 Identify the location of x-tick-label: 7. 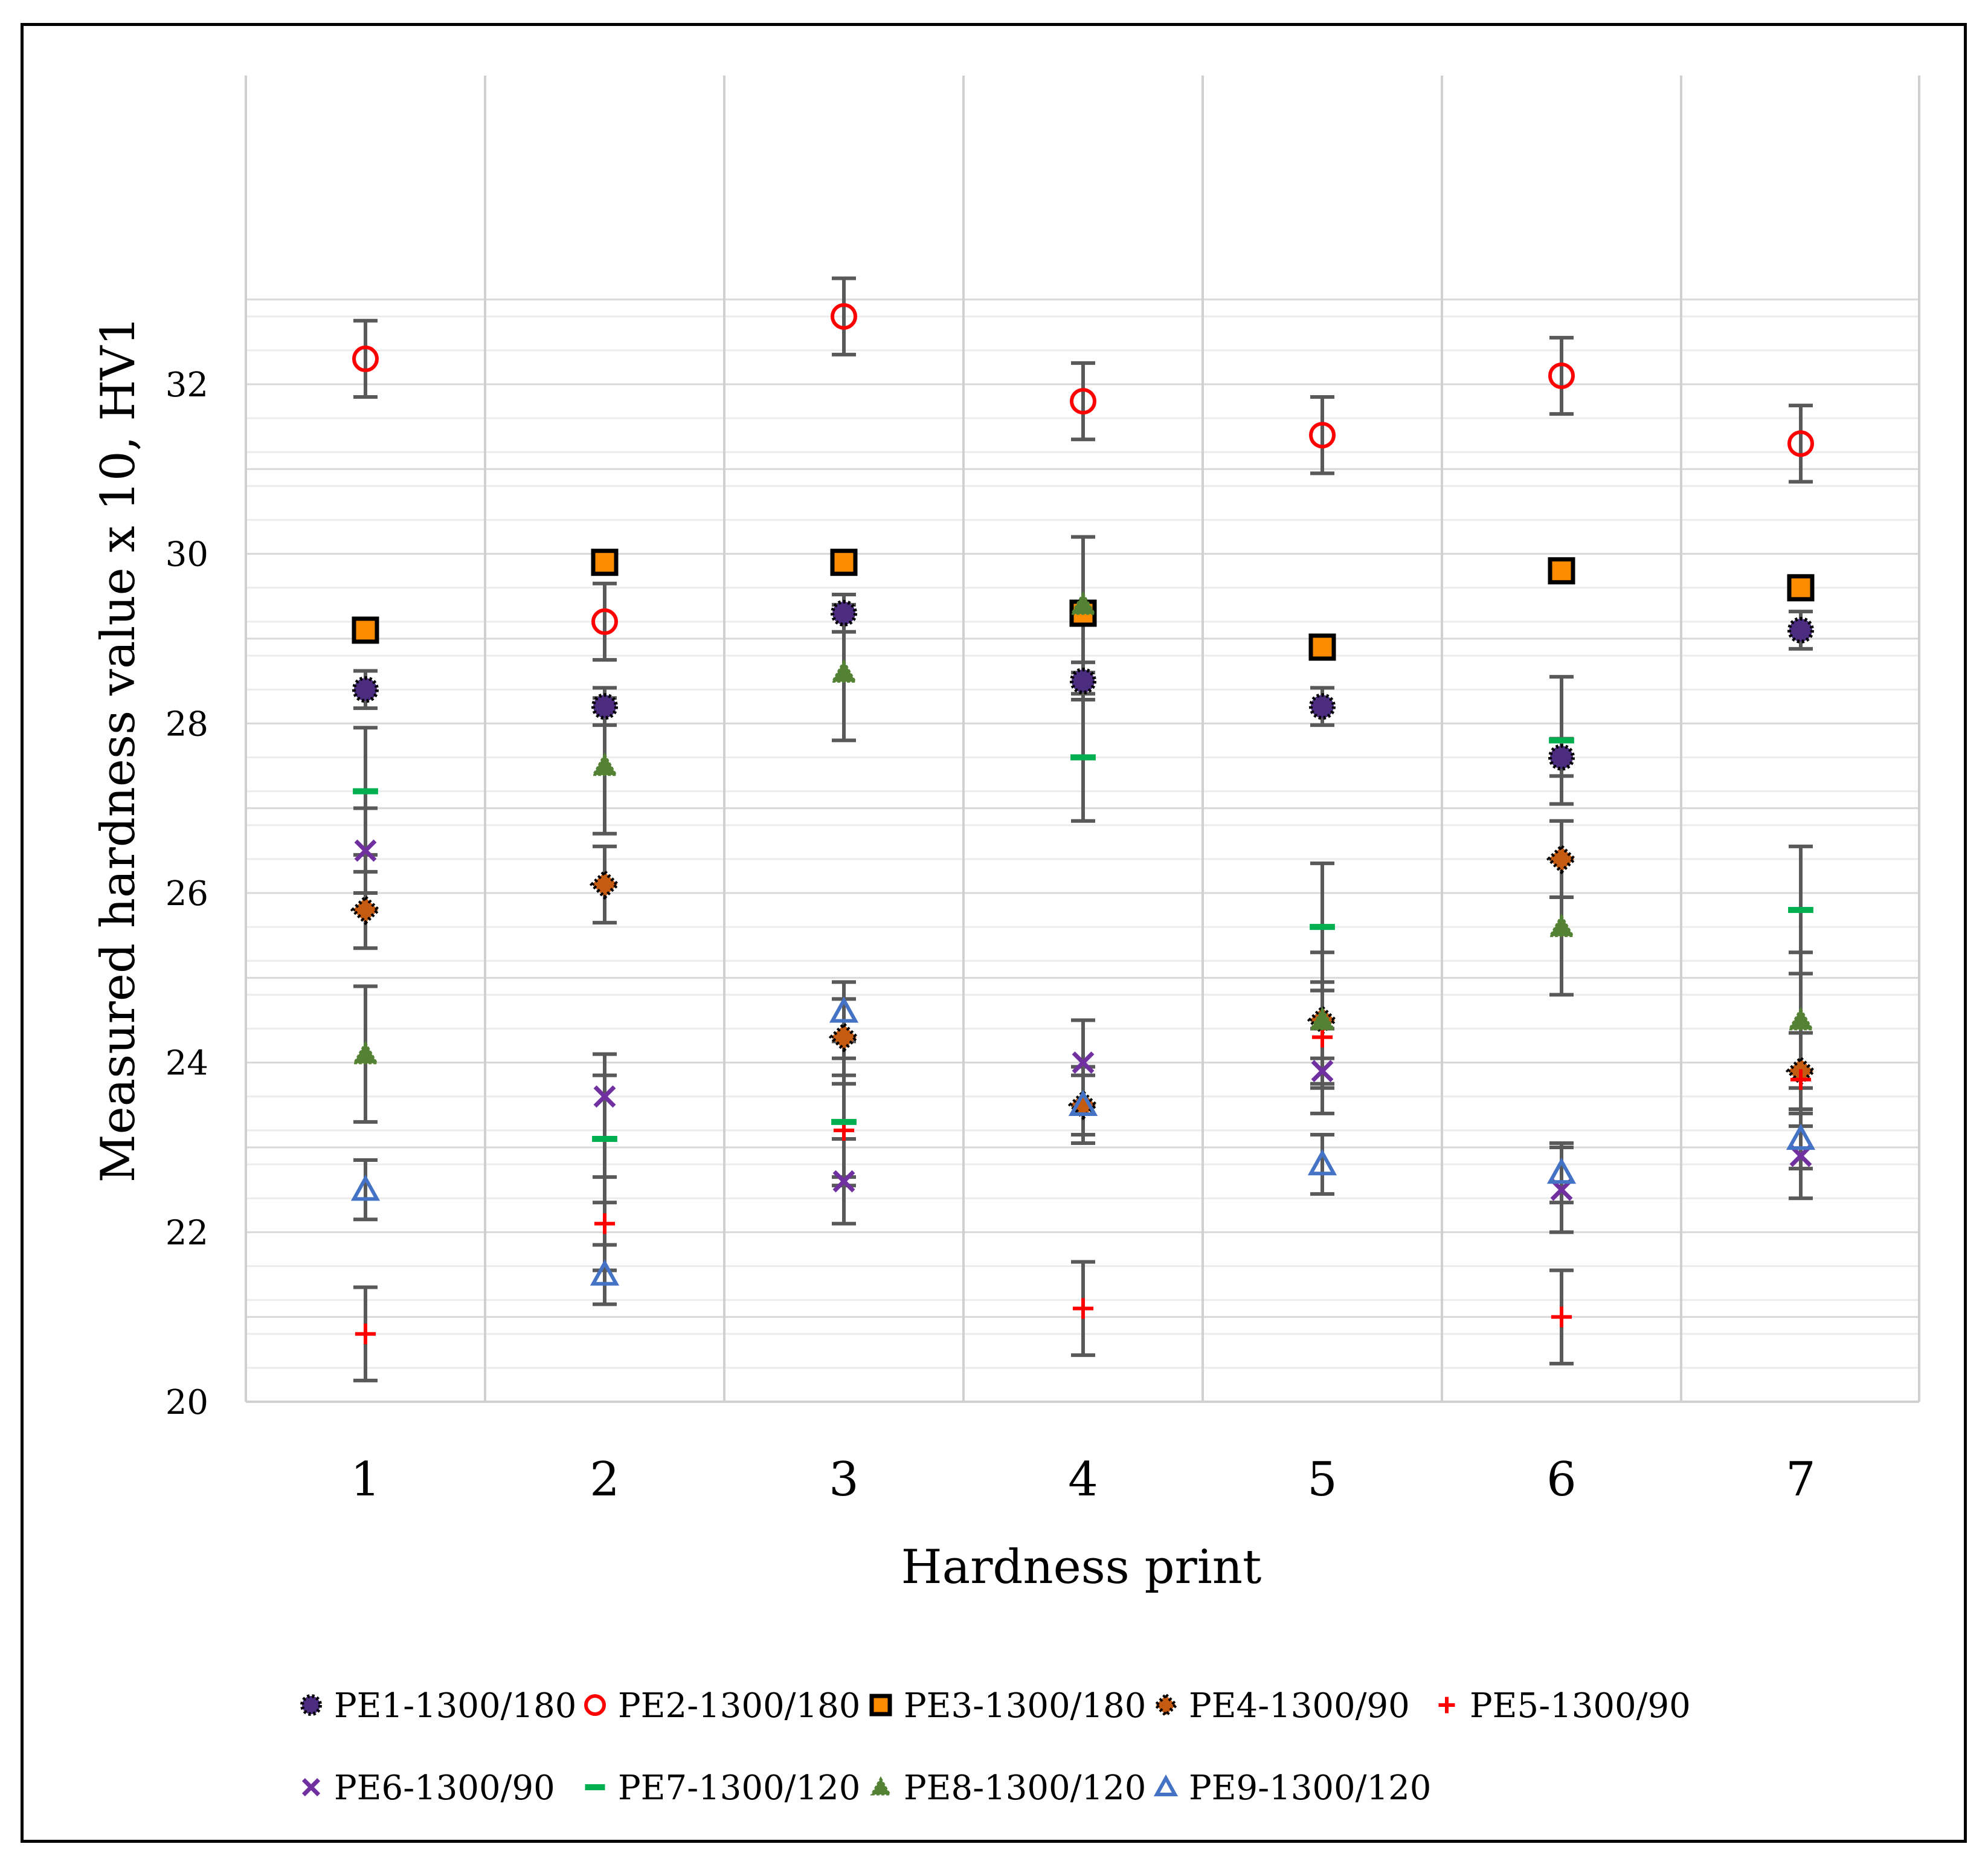
(1801, 1479).